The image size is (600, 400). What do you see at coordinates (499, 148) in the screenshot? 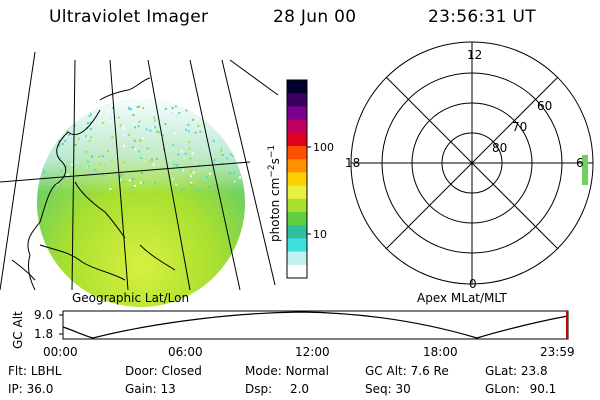
I see `polar-label-80: 80` at bounding box center [499, 148].